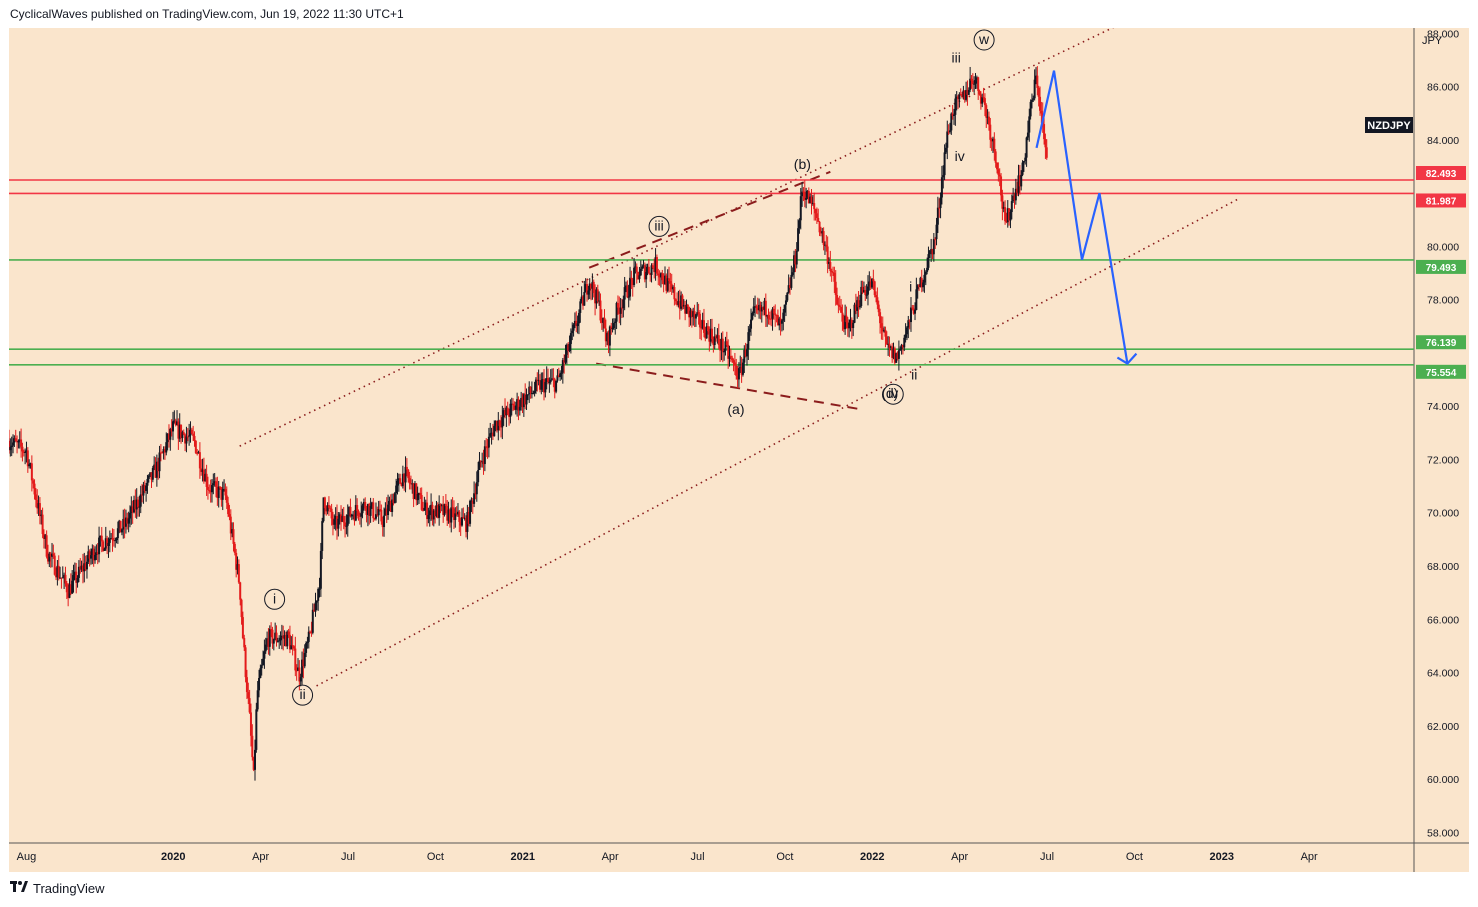 The image size is (1478, 907). Describe the element at coordinates (1443, 407) in the screenshot. I see `y-tick-label-5: 74.000` at that location.